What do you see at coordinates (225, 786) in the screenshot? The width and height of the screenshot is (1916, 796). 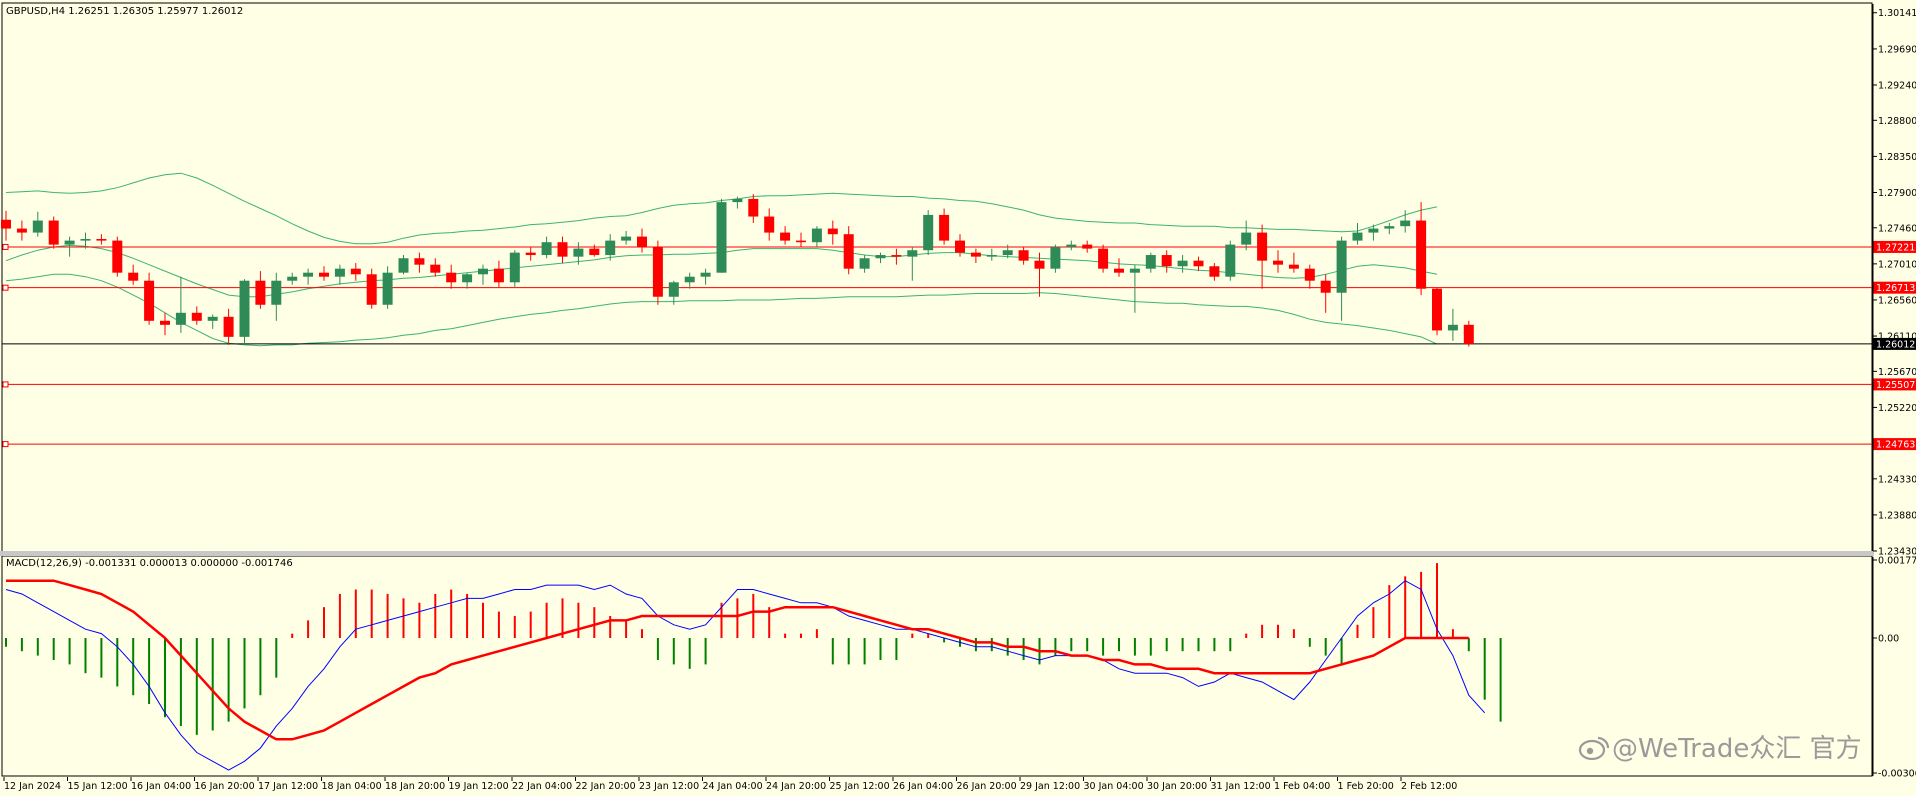 I see `time-tick-label: 16 Jan 20:00` at bounding box center [225, 786].